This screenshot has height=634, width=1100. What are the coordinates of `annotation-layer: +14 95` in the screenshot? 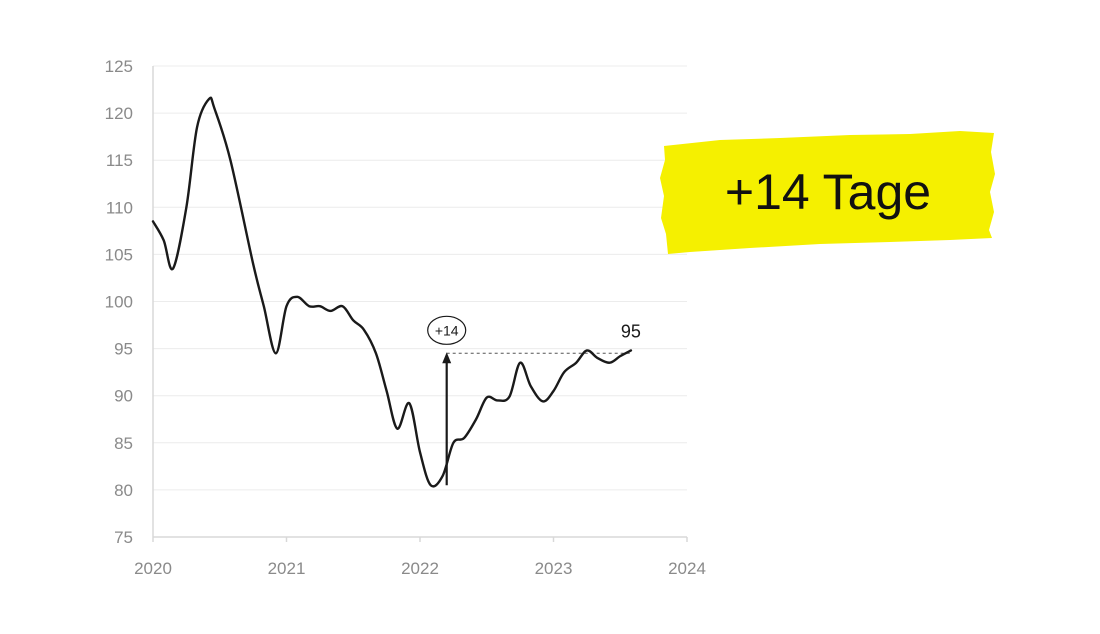 It's located at (534, 400).